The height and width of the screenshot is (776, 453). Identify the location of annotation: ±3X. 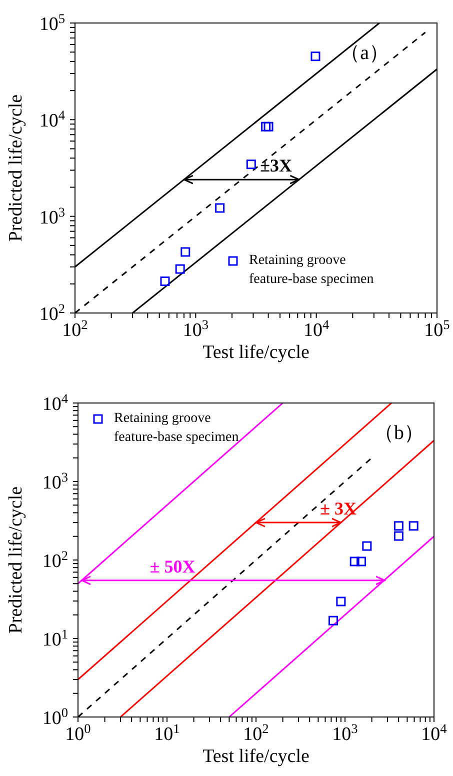
(276, 166).